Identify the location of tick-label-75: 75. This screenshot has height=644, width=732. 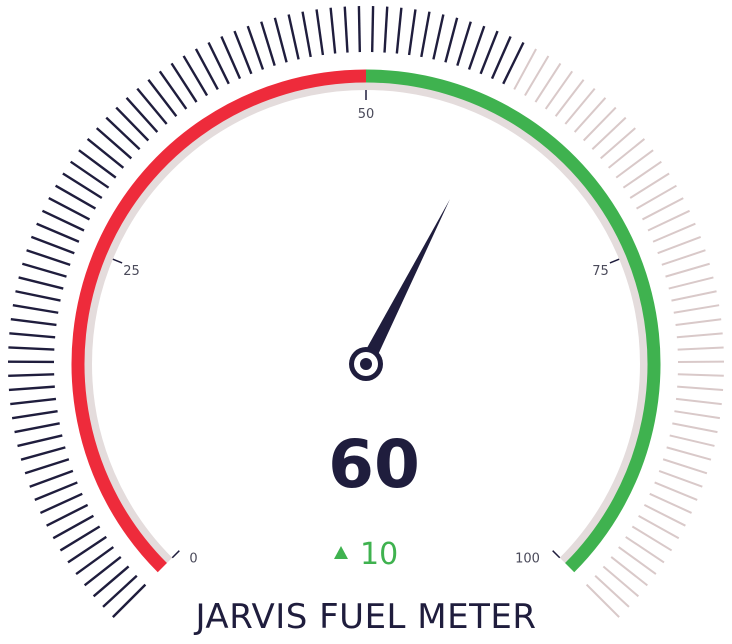
(600, 271).